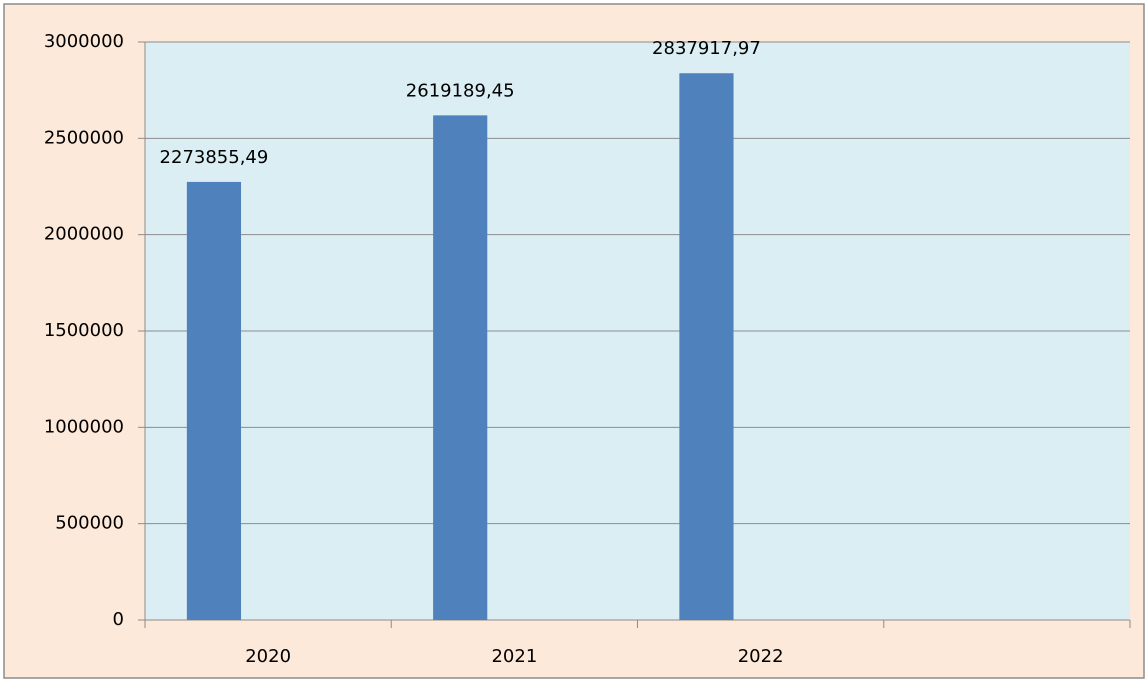  Describe the element at coordinates (118, 619) in the screenshot. I see `y-tick-label: 0` at that location.